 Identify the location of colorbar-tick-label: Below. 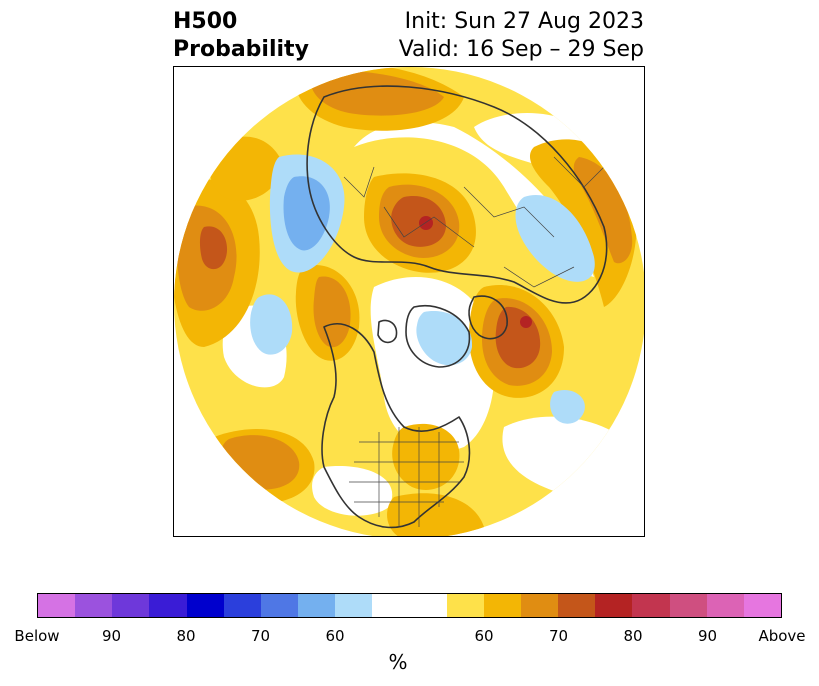
(37, 636).